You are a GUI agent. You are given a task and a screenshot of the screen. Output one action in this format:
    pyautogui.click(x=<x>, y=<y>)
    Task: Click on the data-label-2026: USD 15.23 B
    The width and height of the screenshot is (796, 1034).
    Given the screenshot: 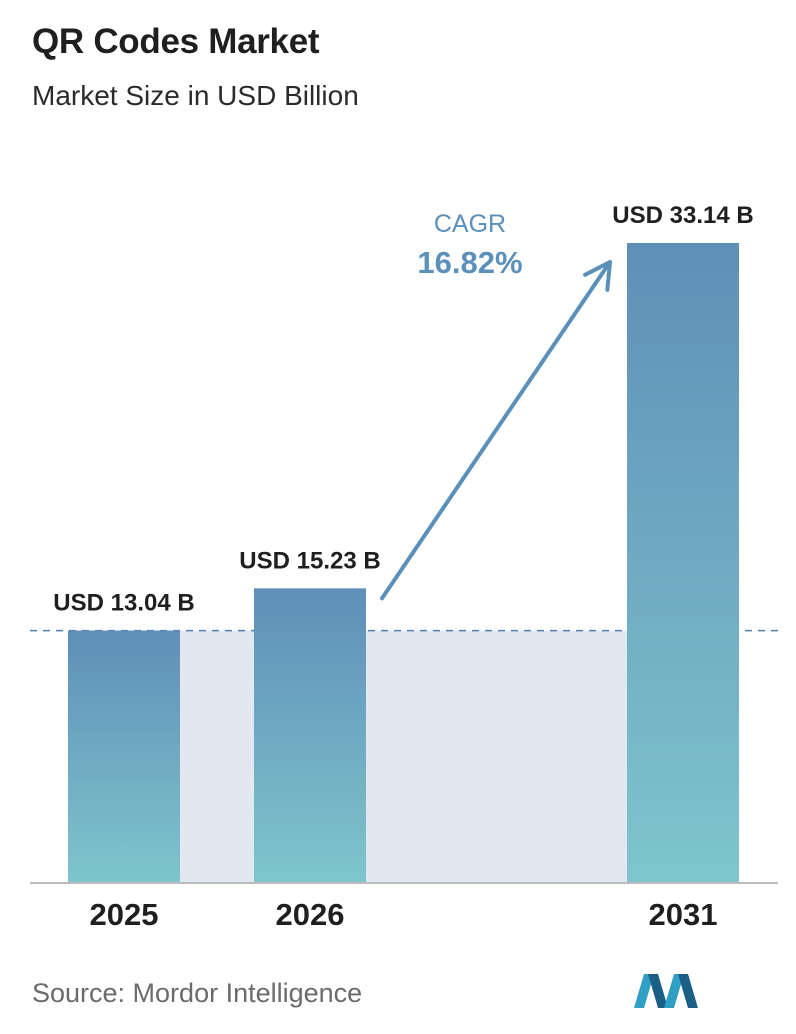 What is the action you would take?
    pyautogui.click(x=309, y=560)
    